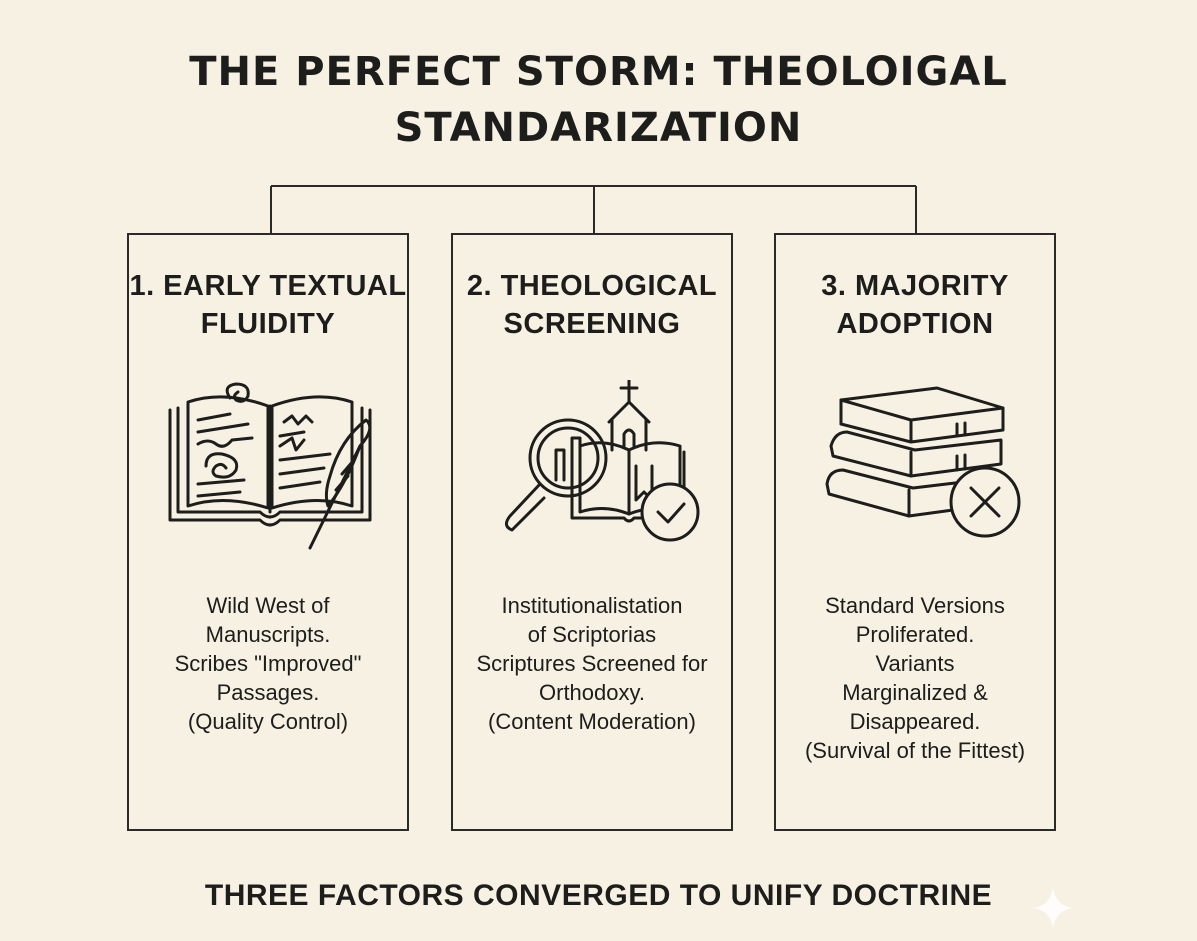  Describe the element at coordinates (268, 605) in the screenshot. I see `panel-desc-line: Wild West of` at that location.